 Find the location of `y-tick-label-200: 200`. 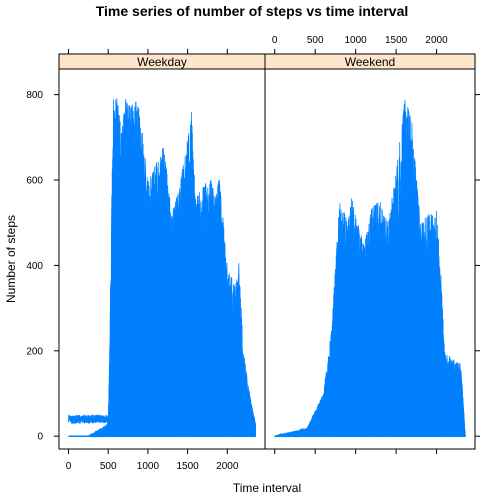

y-tick-label-200: 200 is located at coordinates (34, 351).